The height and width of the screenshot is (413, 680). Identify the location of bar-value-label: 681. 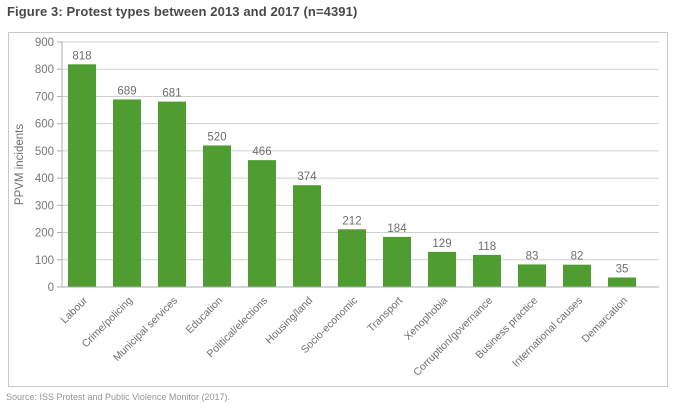
(171, 94).